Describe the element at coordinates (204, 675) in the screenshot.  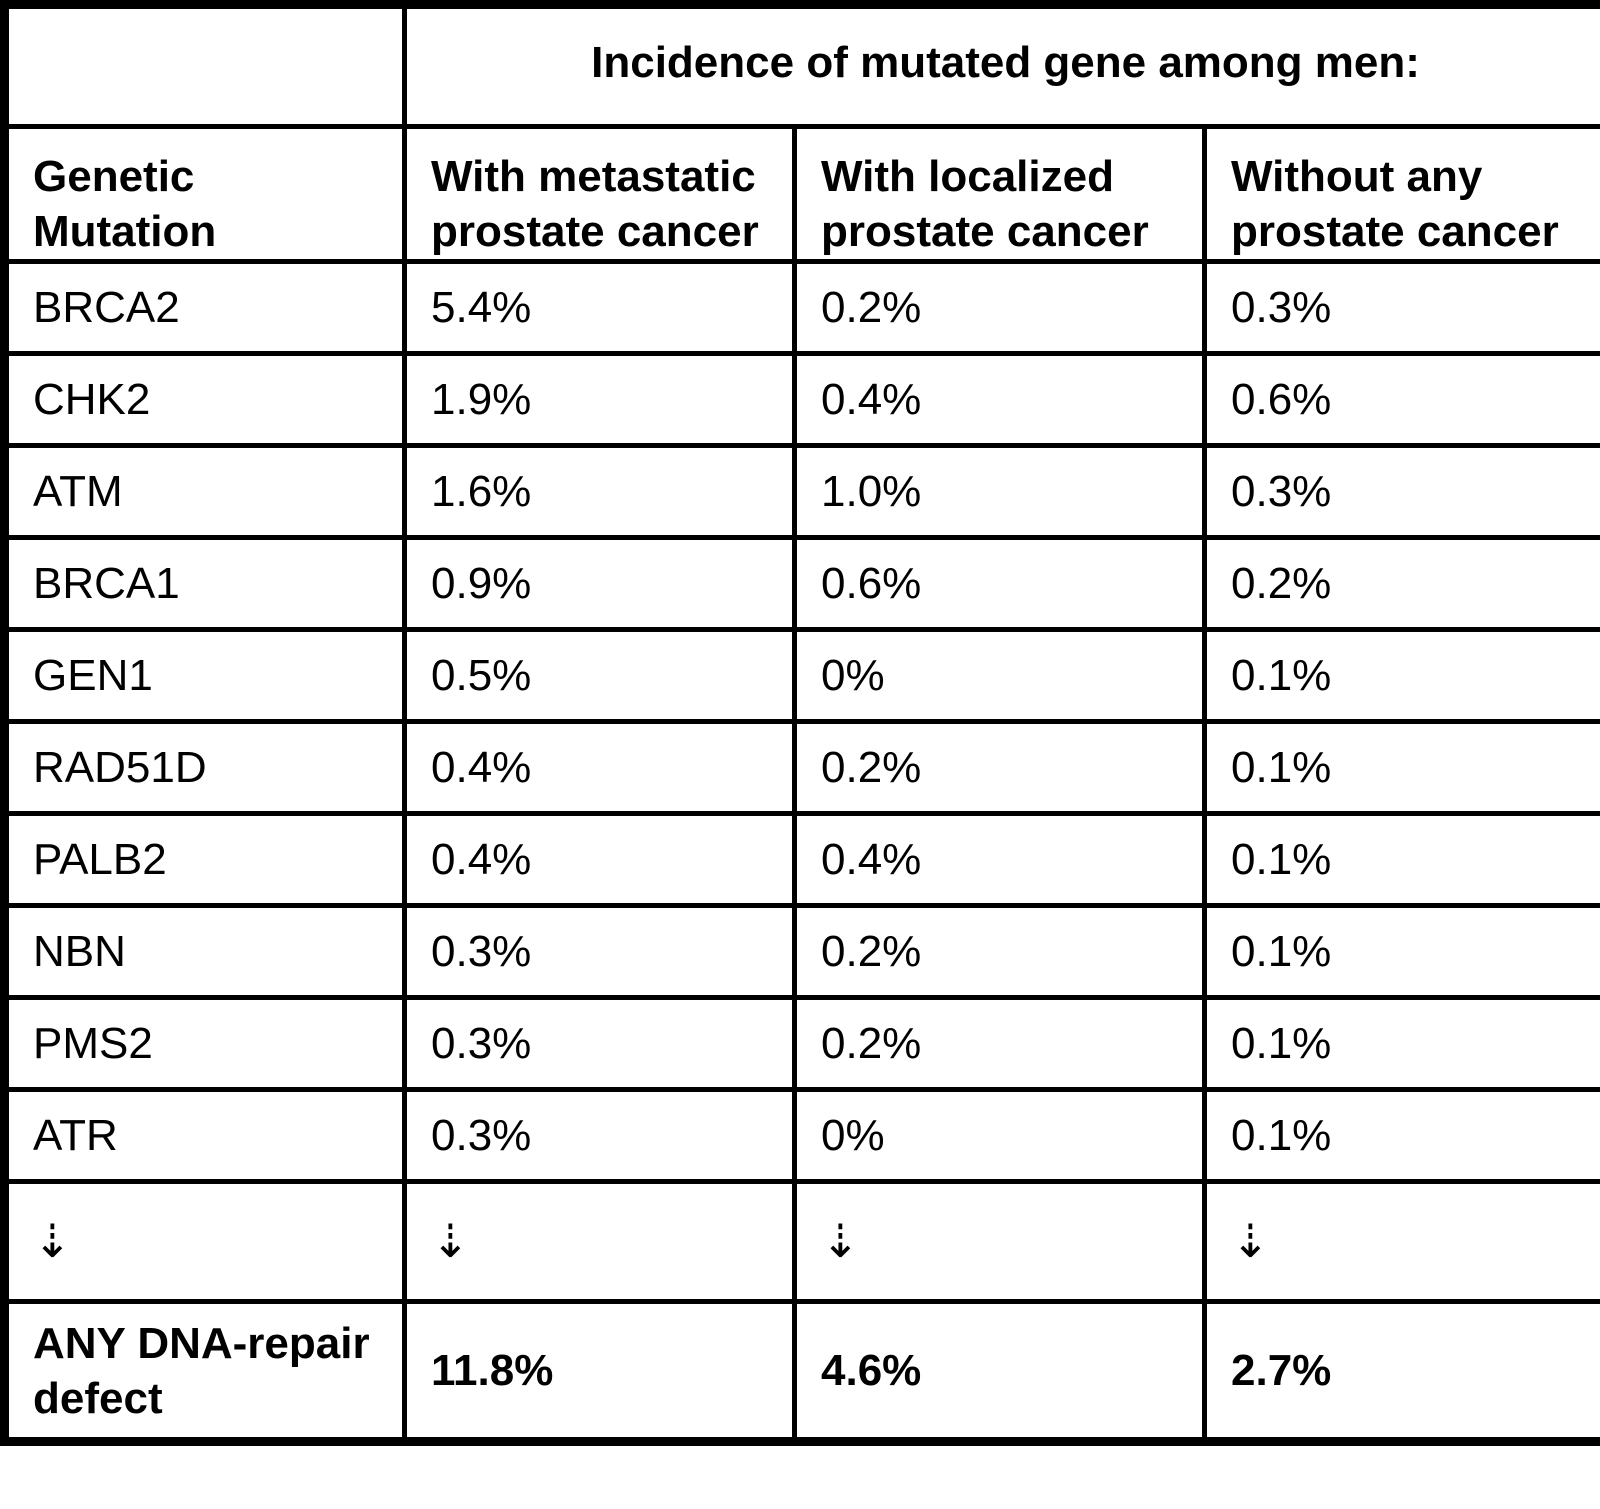
I see `gene-cell: GEN1` at that location.